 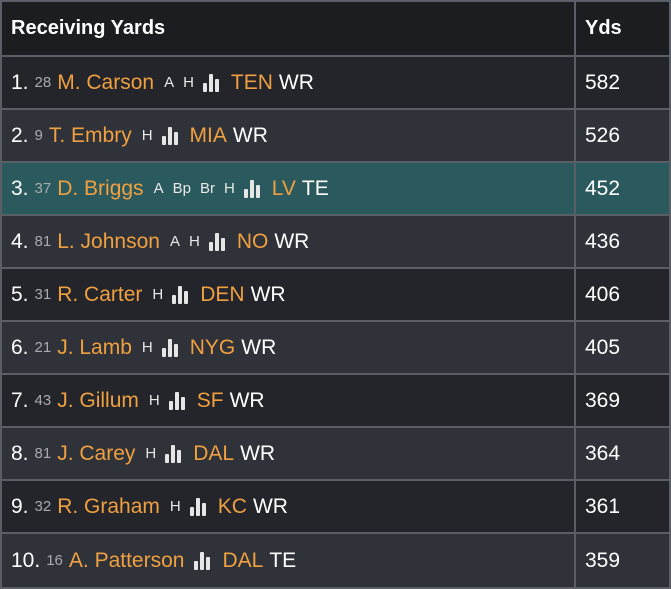 What do you see at coordinates (289, 29) in the screenshot?
I see `table-title: Receiving Yards` at bounding box center [289, 29].